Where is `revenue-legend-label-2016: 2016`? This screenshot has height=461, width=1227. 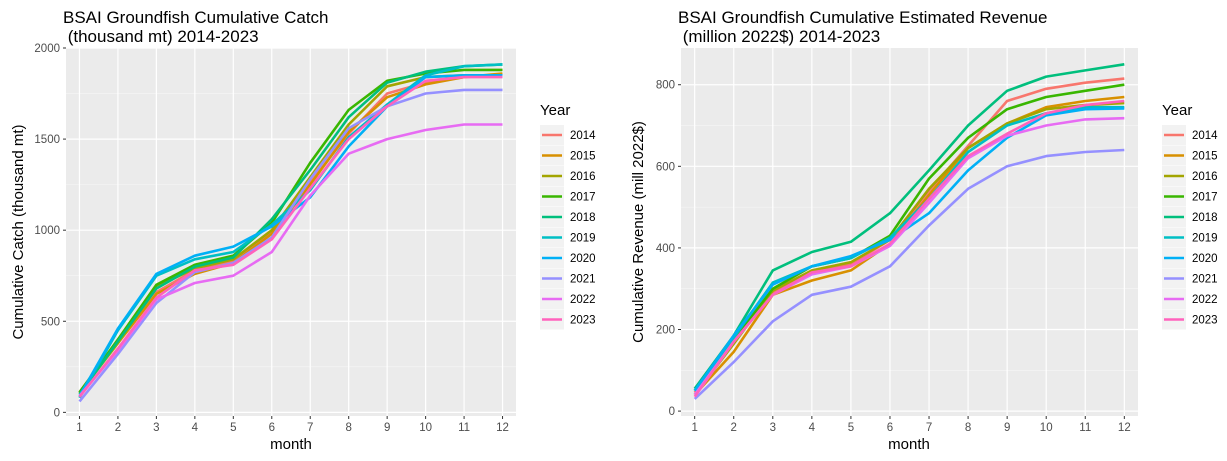
revenue-legend-label-2016: 2016 is located at coordinates (1205, 177).